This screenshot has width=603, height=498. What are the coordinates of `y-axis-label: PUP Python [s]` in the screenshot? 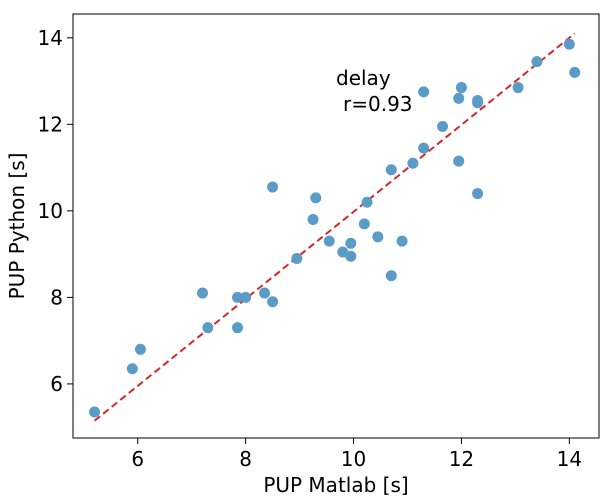 It's located at (17, 226).